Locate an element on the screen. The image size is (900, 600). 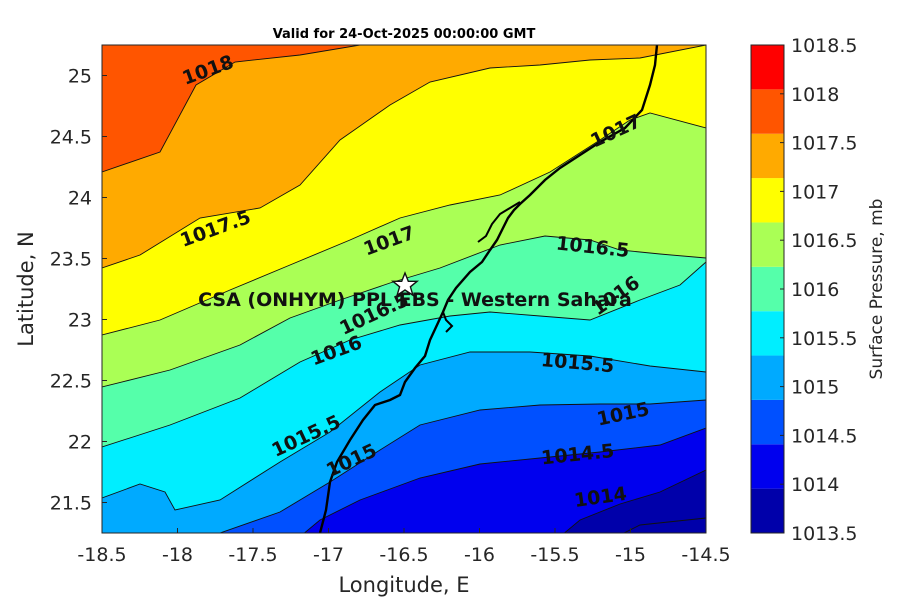
colorbar-tick-label: 1013.5 is located at coordinates (824, 534).